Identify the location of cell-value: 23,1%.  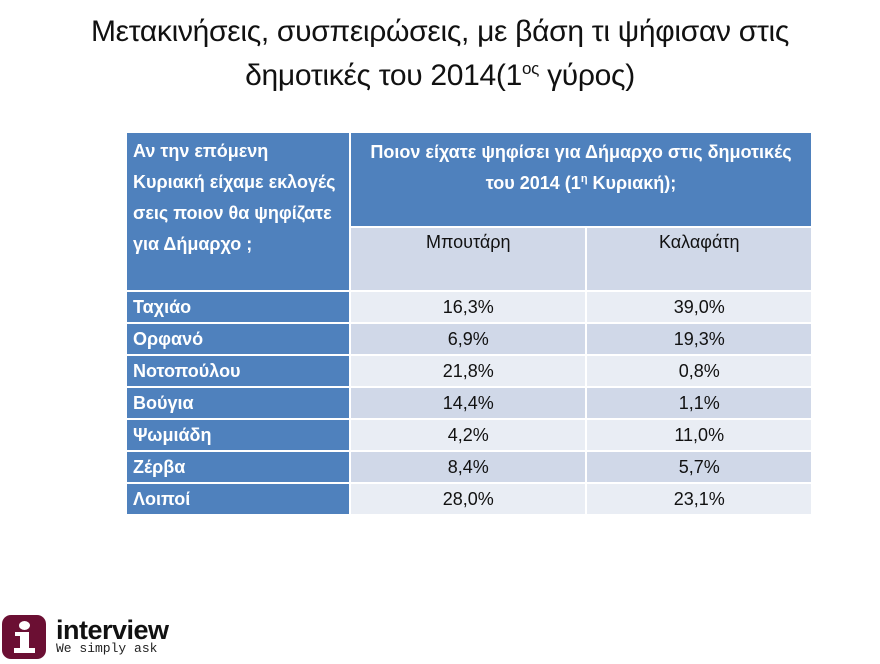
(699, 499).